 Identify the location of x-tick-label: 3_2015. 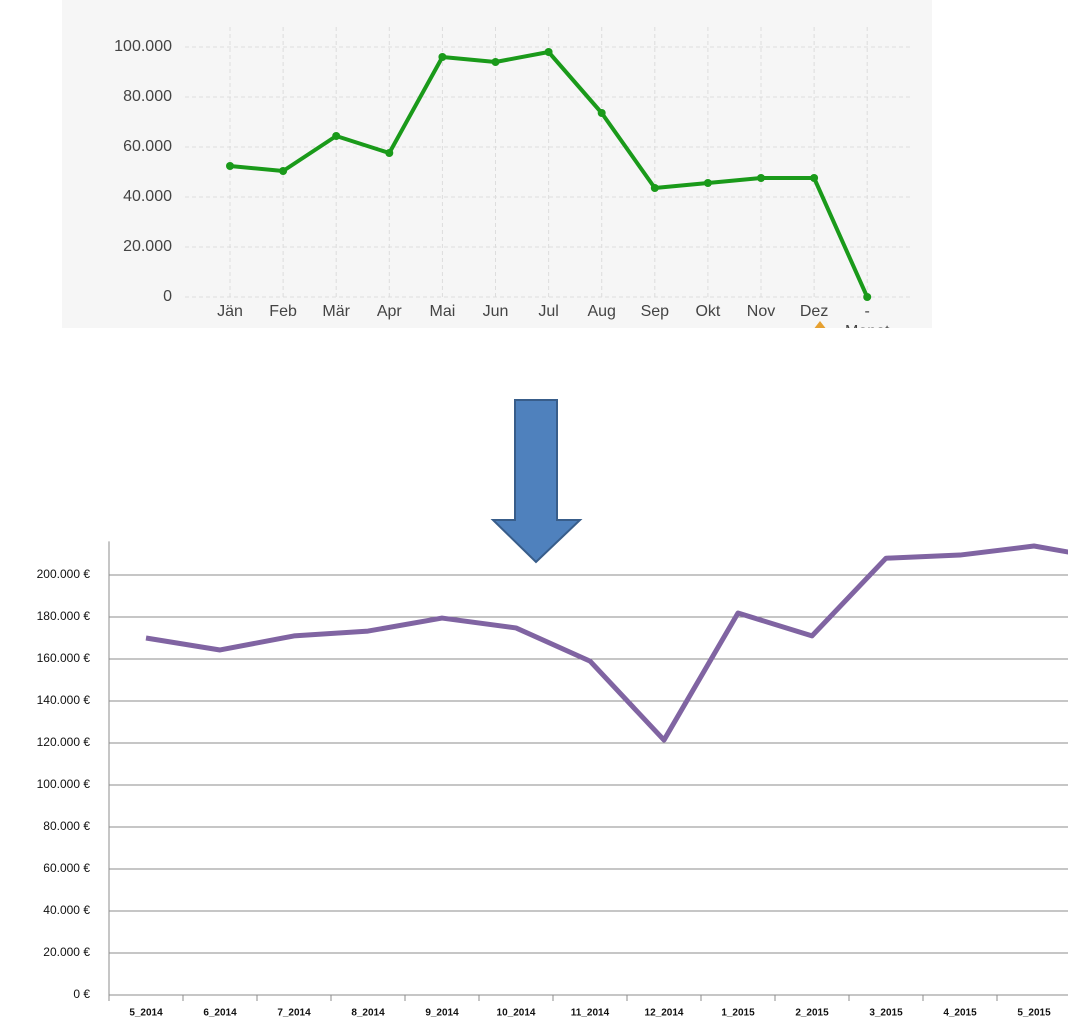
(886, 1013).